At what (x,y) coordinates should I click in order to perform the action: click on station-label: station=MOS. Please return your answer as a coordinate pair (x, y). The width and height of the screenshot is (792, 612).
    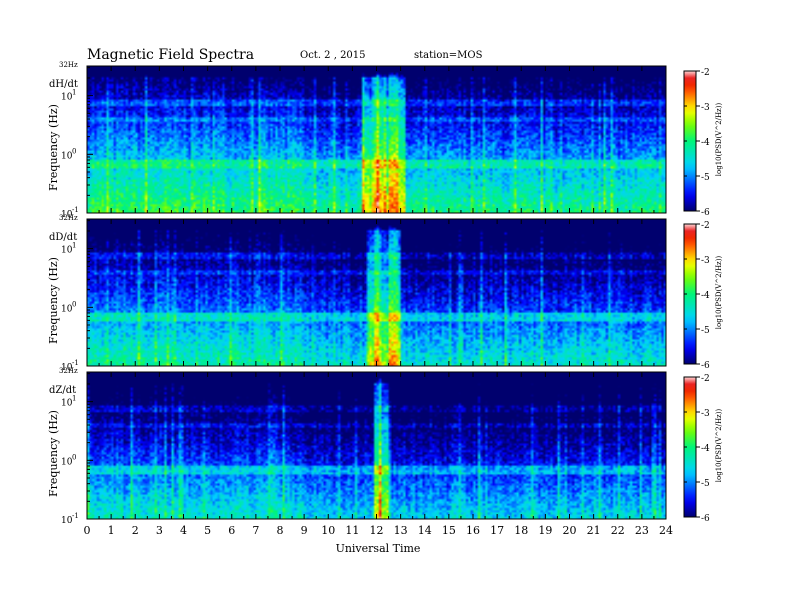
    Looking at the image, I should click on (448, 55).